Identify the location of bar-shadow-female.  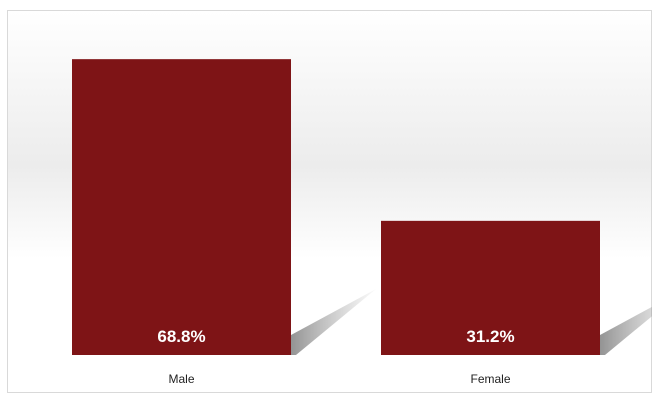
(626, 330).